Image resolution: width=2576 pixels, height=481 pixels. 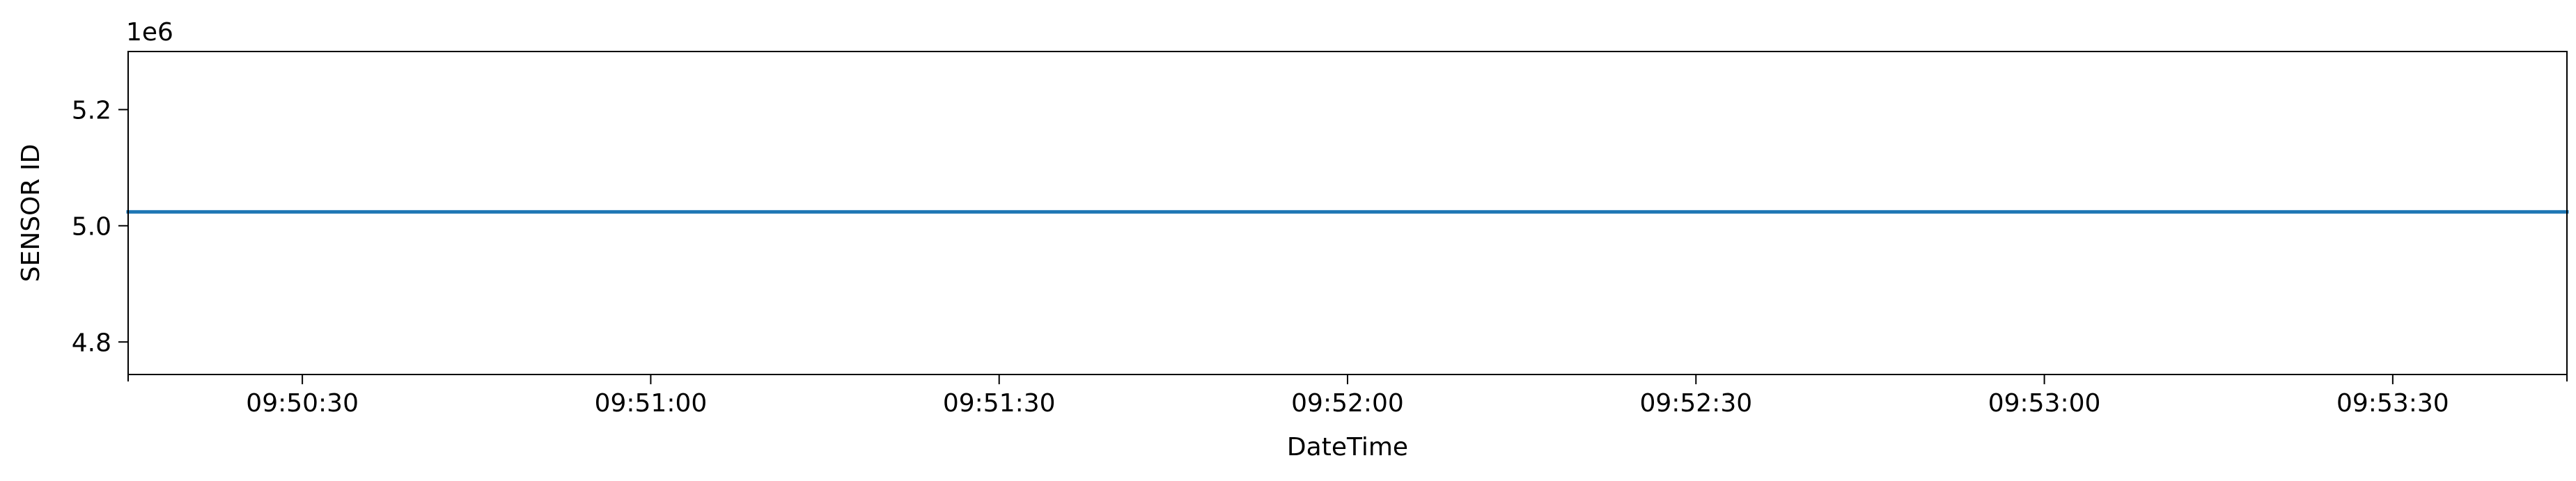 What do you see at coordinates (1347, 403) in the screenshot?
I see `x-axis-tick-label: 09:52:00` at bounding box center [1347, 403].